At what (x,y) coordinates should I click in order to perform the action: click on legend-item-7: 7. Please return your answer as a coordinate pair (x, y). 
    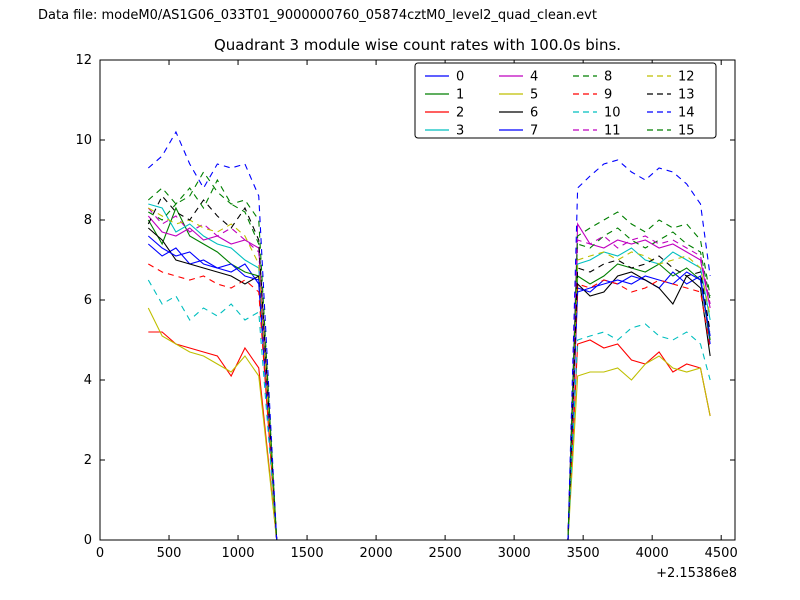
    Looking at the image, I should click on (518, 131).